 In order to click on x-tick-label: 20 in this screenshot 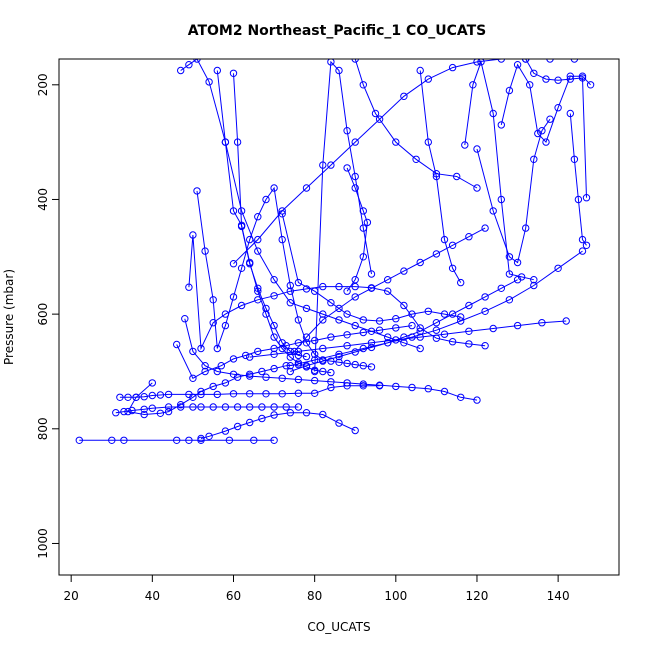, I will do `click(71, 596)`.